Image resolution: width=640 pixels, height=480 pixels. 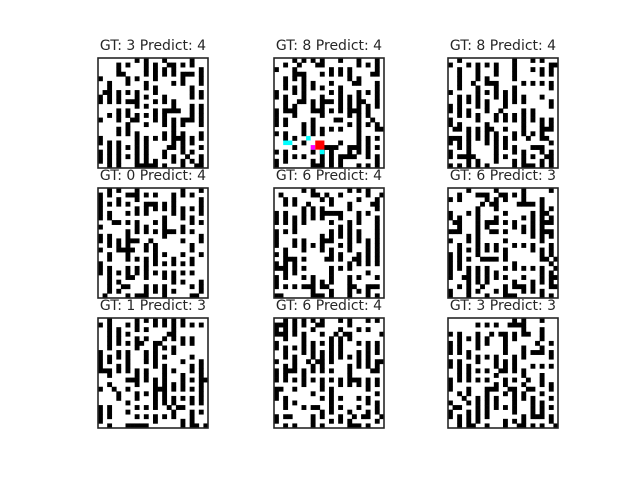 What do you see at coordinates (313, 147) in the screenshot?
I see `path-marker` at bounding box center [313, 147].